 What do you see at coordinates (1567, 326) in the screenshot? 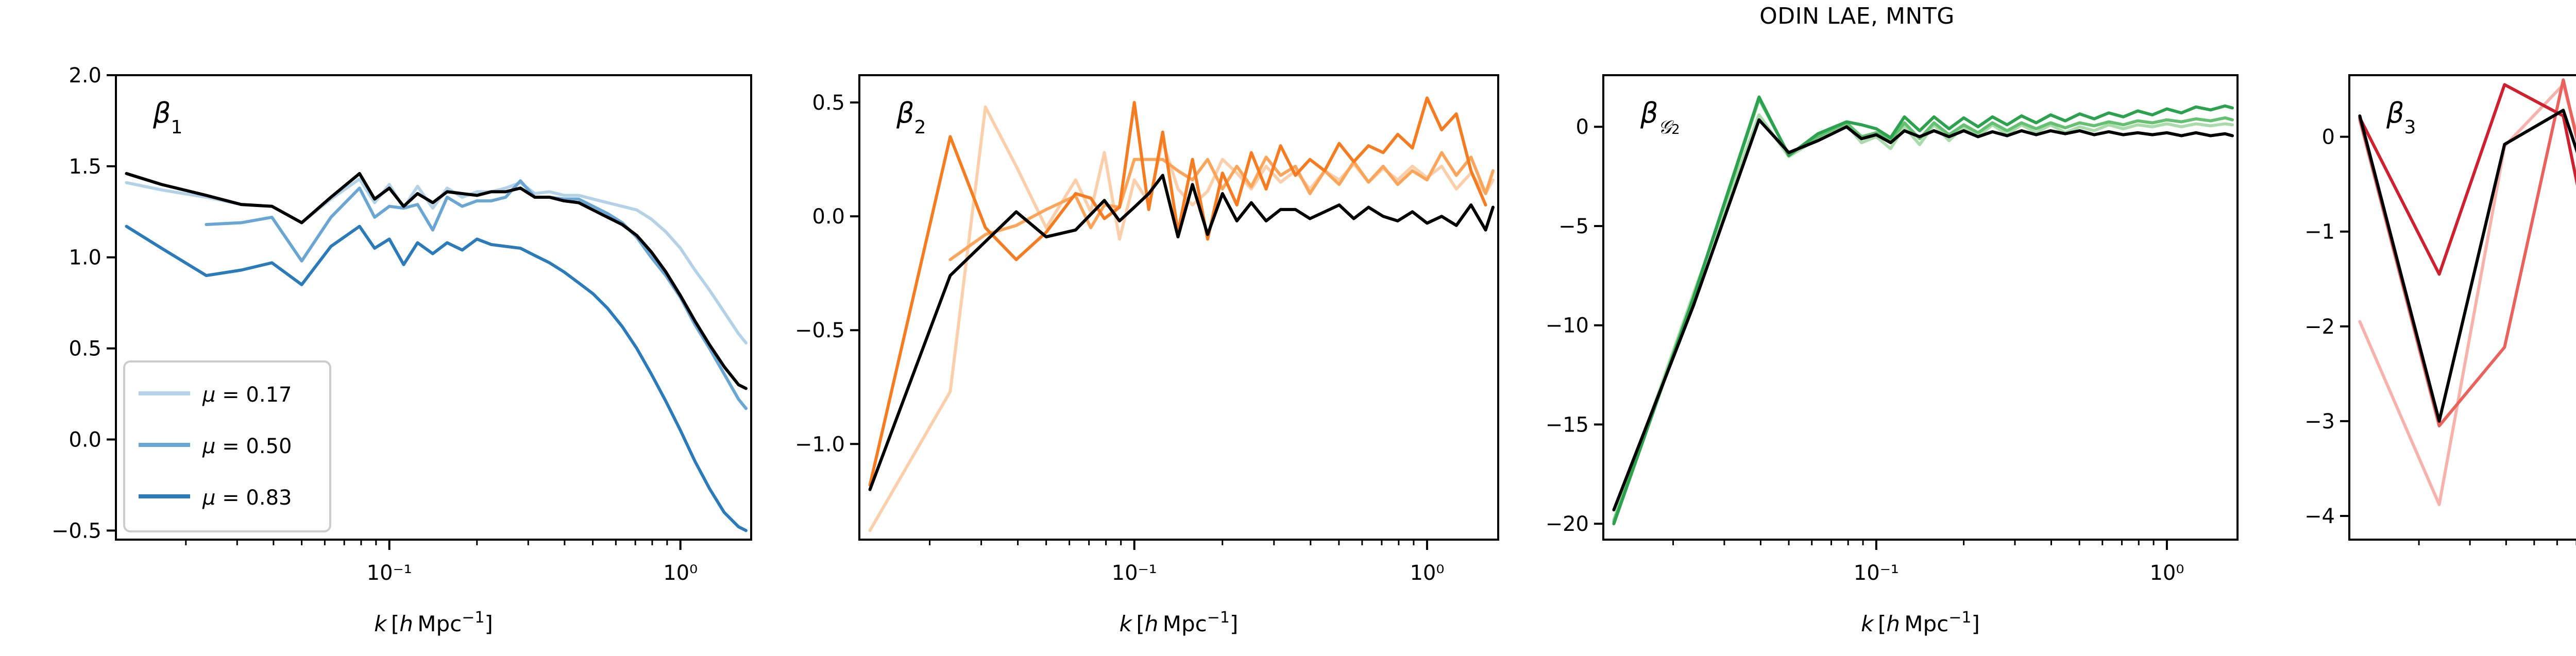
I see `y-tick-label: −10` at bounding box center [1567, 326].